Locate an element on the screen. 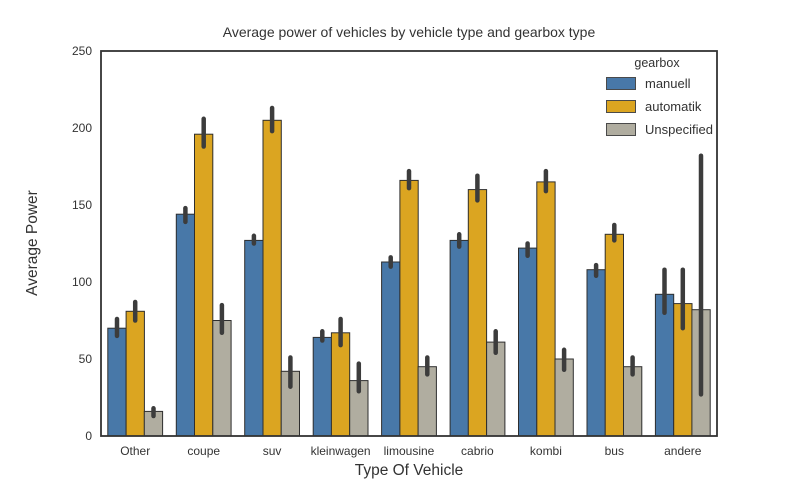 The height and width of the screenshot is (500, 800). bar-Unspecified-limousine is located at coordinates (427, 401).